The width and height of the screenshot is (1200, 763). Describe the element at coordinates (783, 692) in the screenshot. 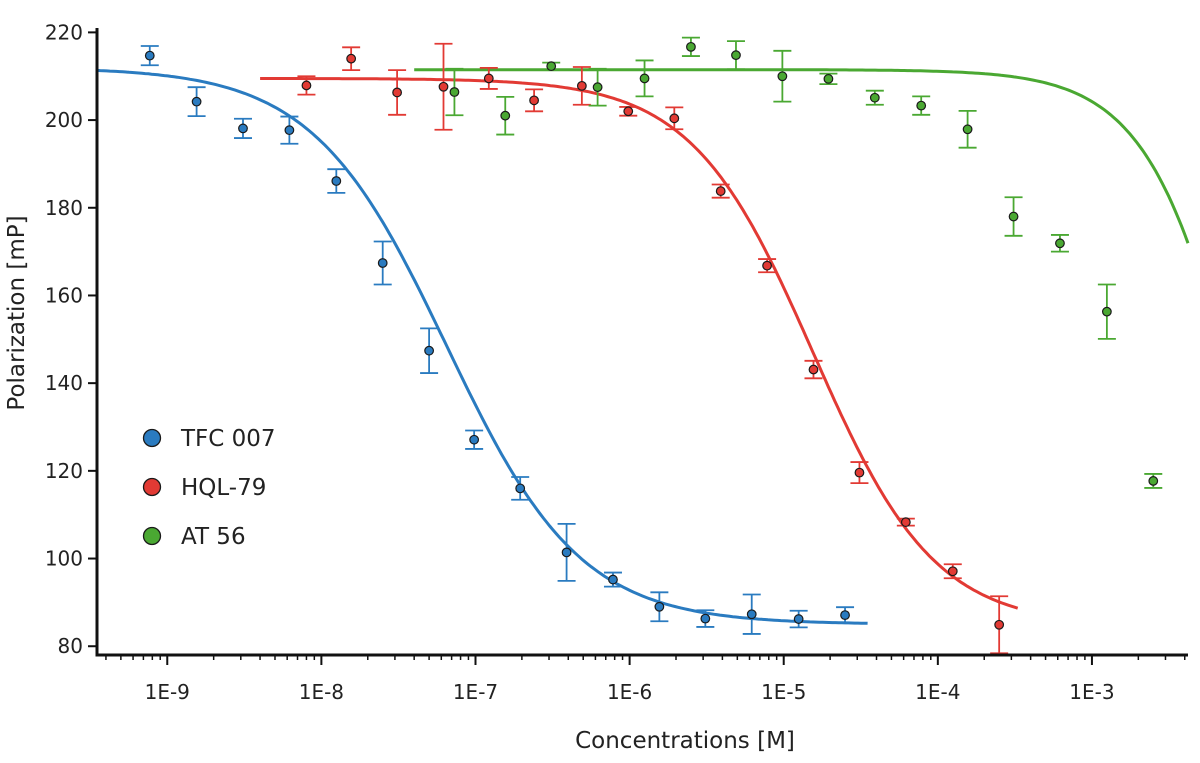

I see `x-tick-label: 1E-5` at that location.